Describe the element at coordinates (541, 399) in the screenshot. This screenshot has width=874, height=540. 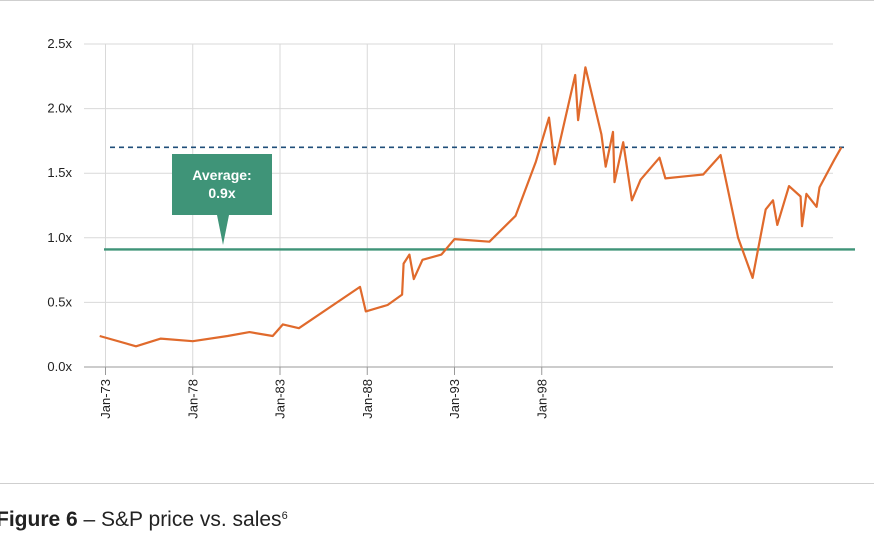
I see `x-tick-label: Jan-98` at that location.